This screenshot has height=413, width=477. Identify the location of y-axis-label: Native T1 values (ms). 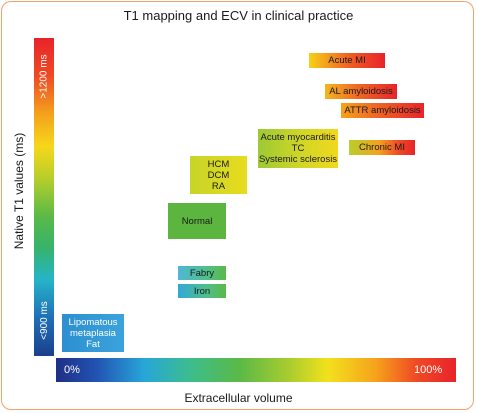
(19, 191).